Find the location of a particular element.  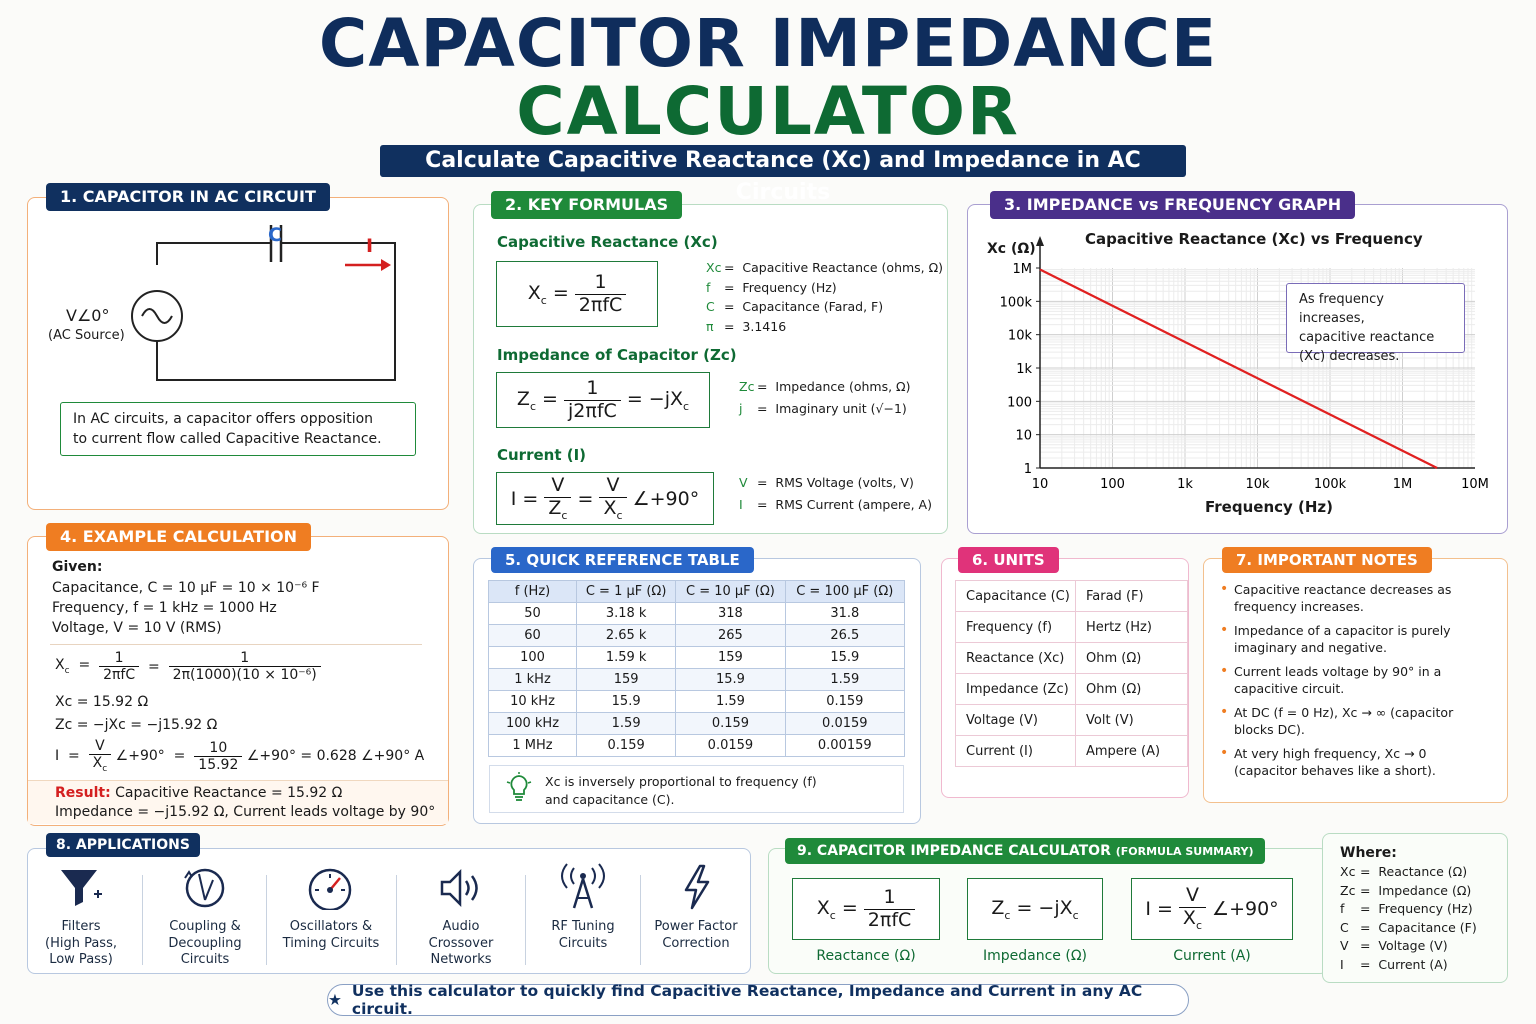

table-cell: 31.8 is located at coordinates (845, 613).